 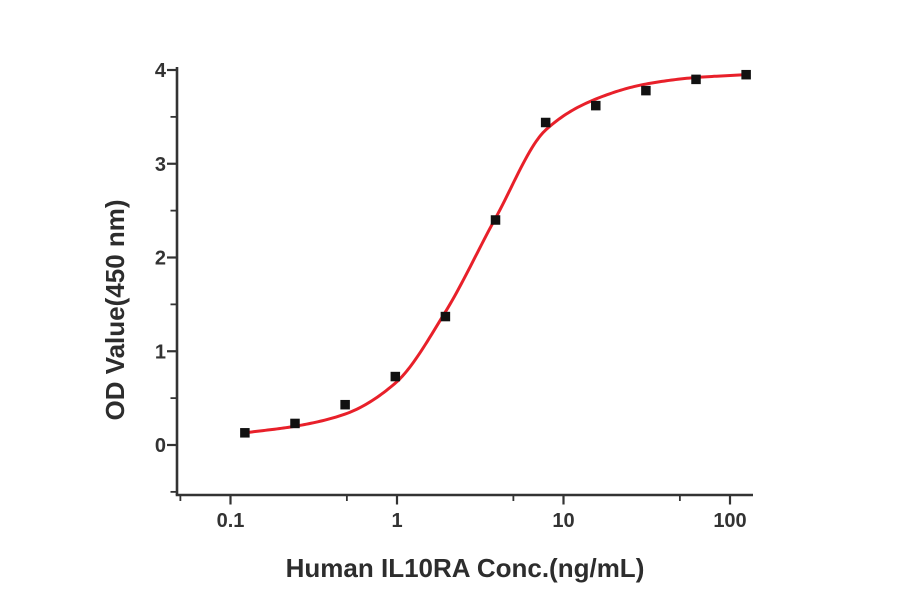 I want to click on x-tick-label: 10, so click(x=563, y=521).